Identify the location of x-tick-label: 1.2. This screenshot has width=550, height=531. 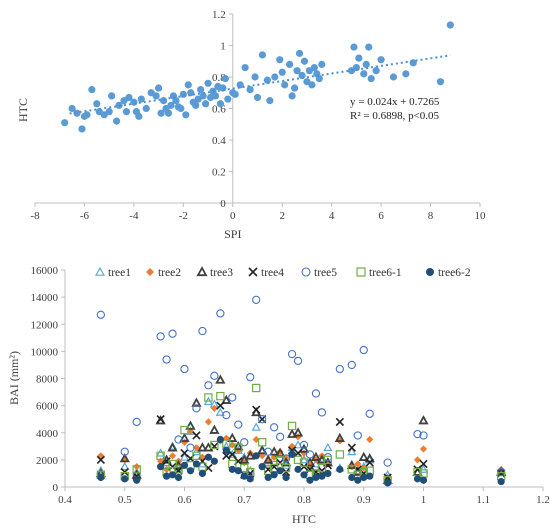
(543, 500).